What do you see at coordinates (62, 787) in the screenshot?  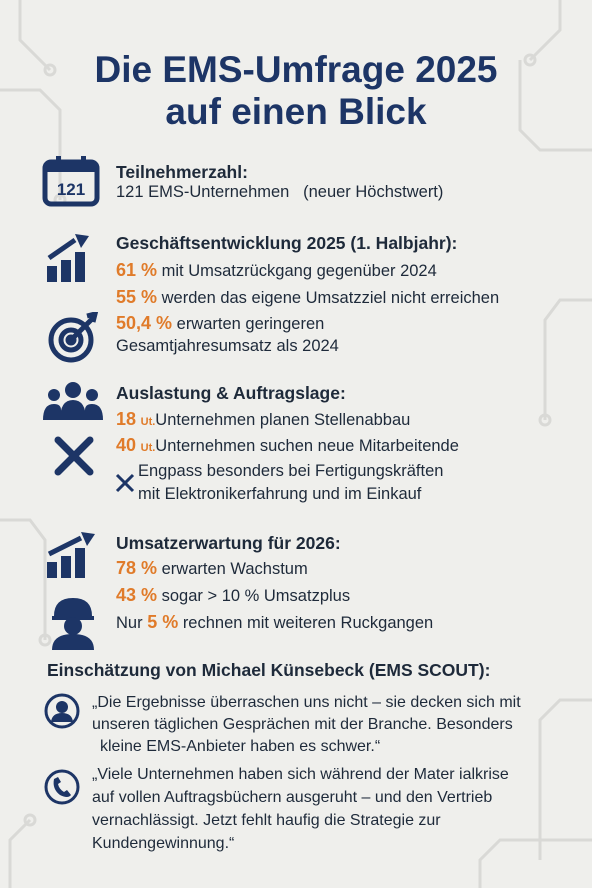 I see `phone-icon` at bounding box center [62, 787].